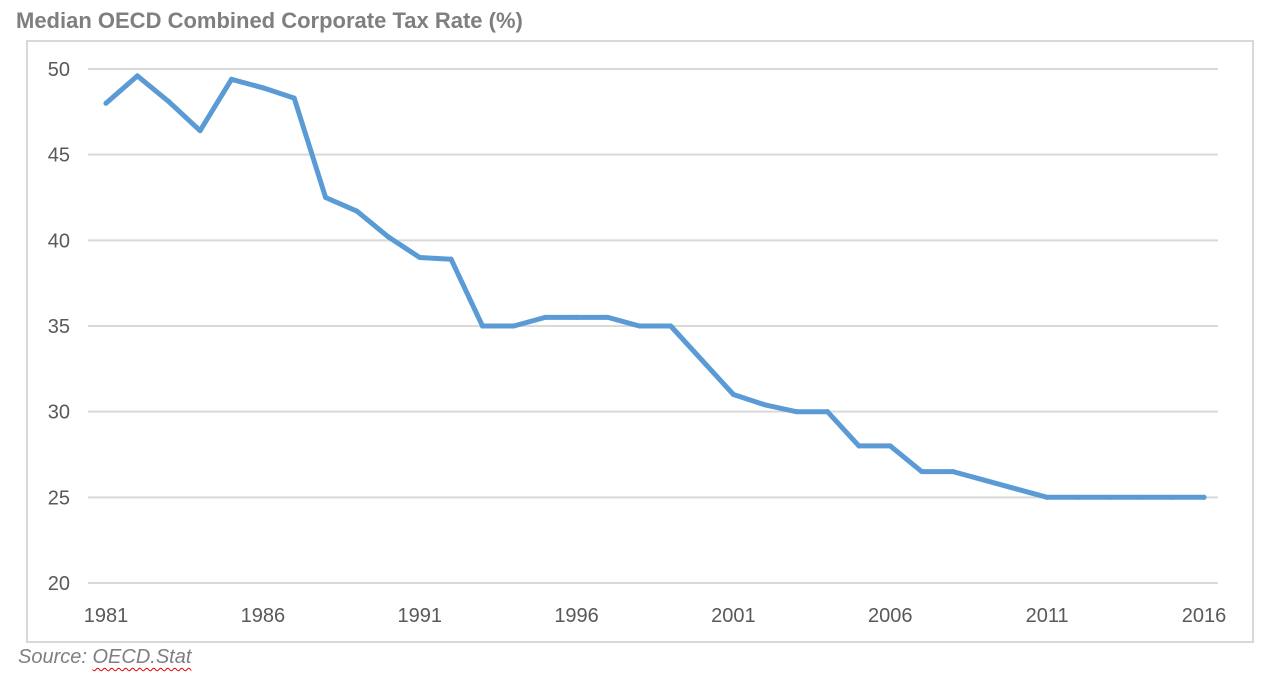  I want to click on y-tick-label-20: 20, so click(59, 584).